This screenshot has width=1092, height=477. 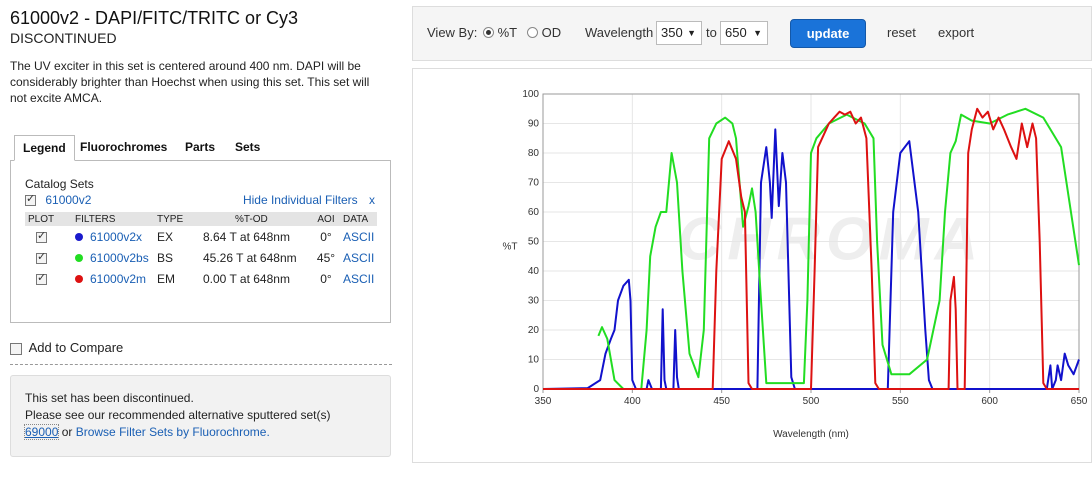 I want to click on chroma-watermark: CHROMA, so click(x=831, y=239).